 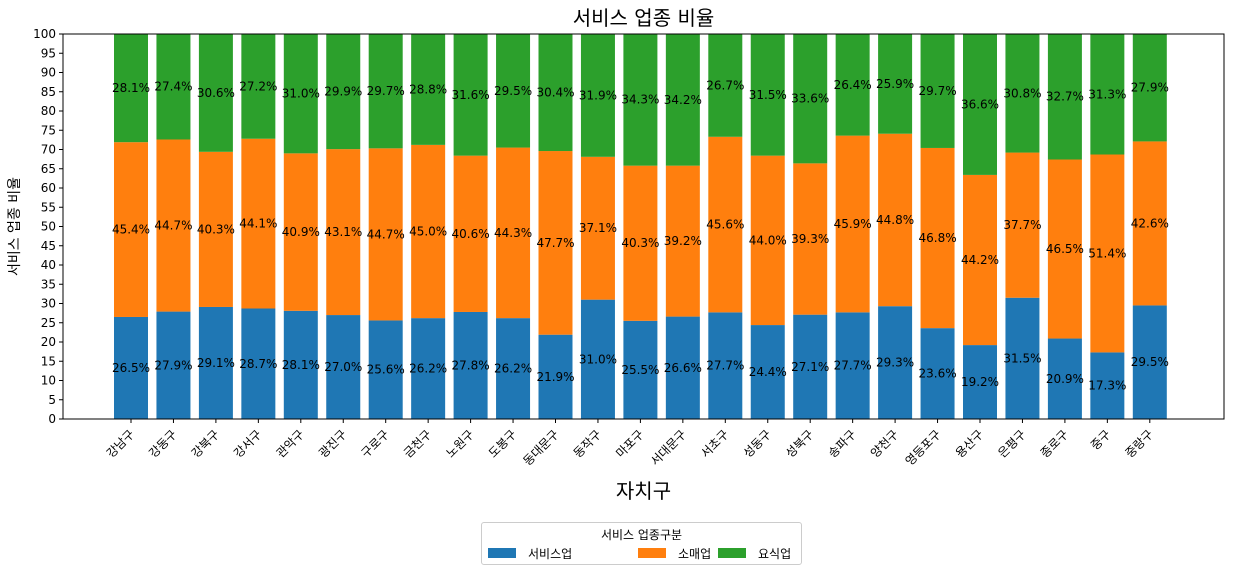 I want to click on data-label-요식업-도봉구: 29.5%, so click(x=513, y=91).